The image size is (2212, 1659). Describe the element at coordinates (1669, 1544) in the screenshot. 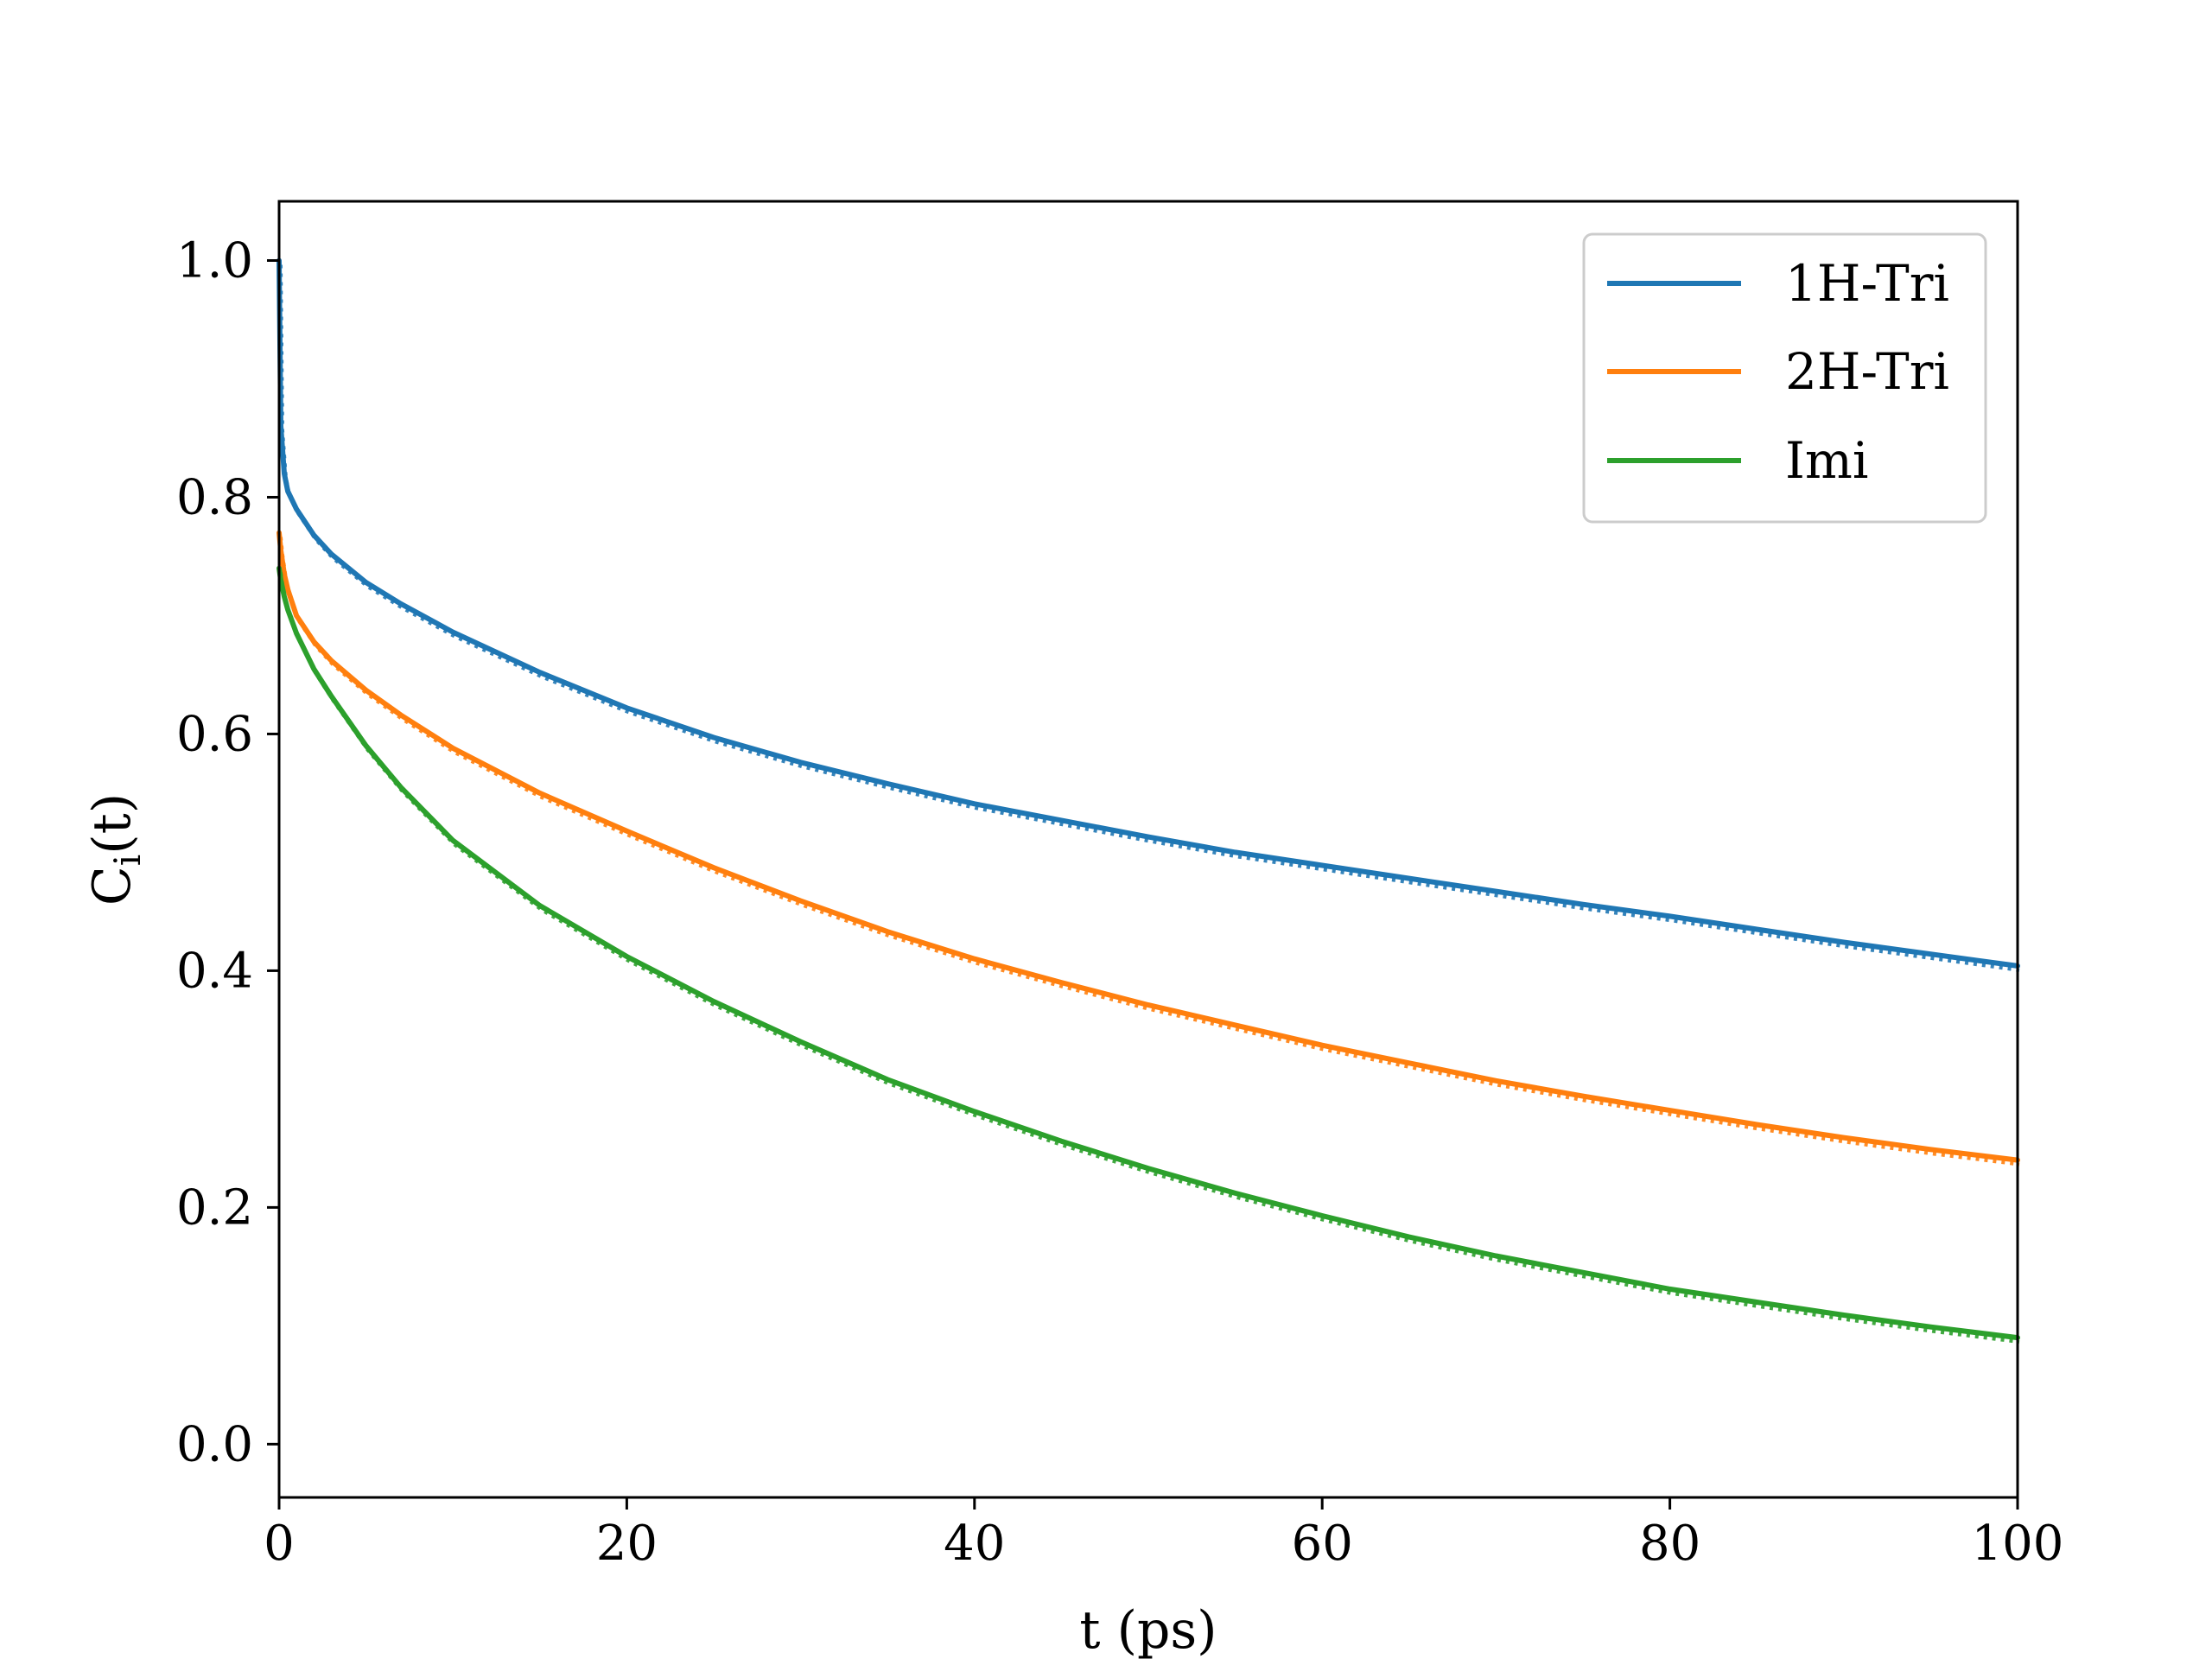

I see `x-tick-label-80: 80` at that location.